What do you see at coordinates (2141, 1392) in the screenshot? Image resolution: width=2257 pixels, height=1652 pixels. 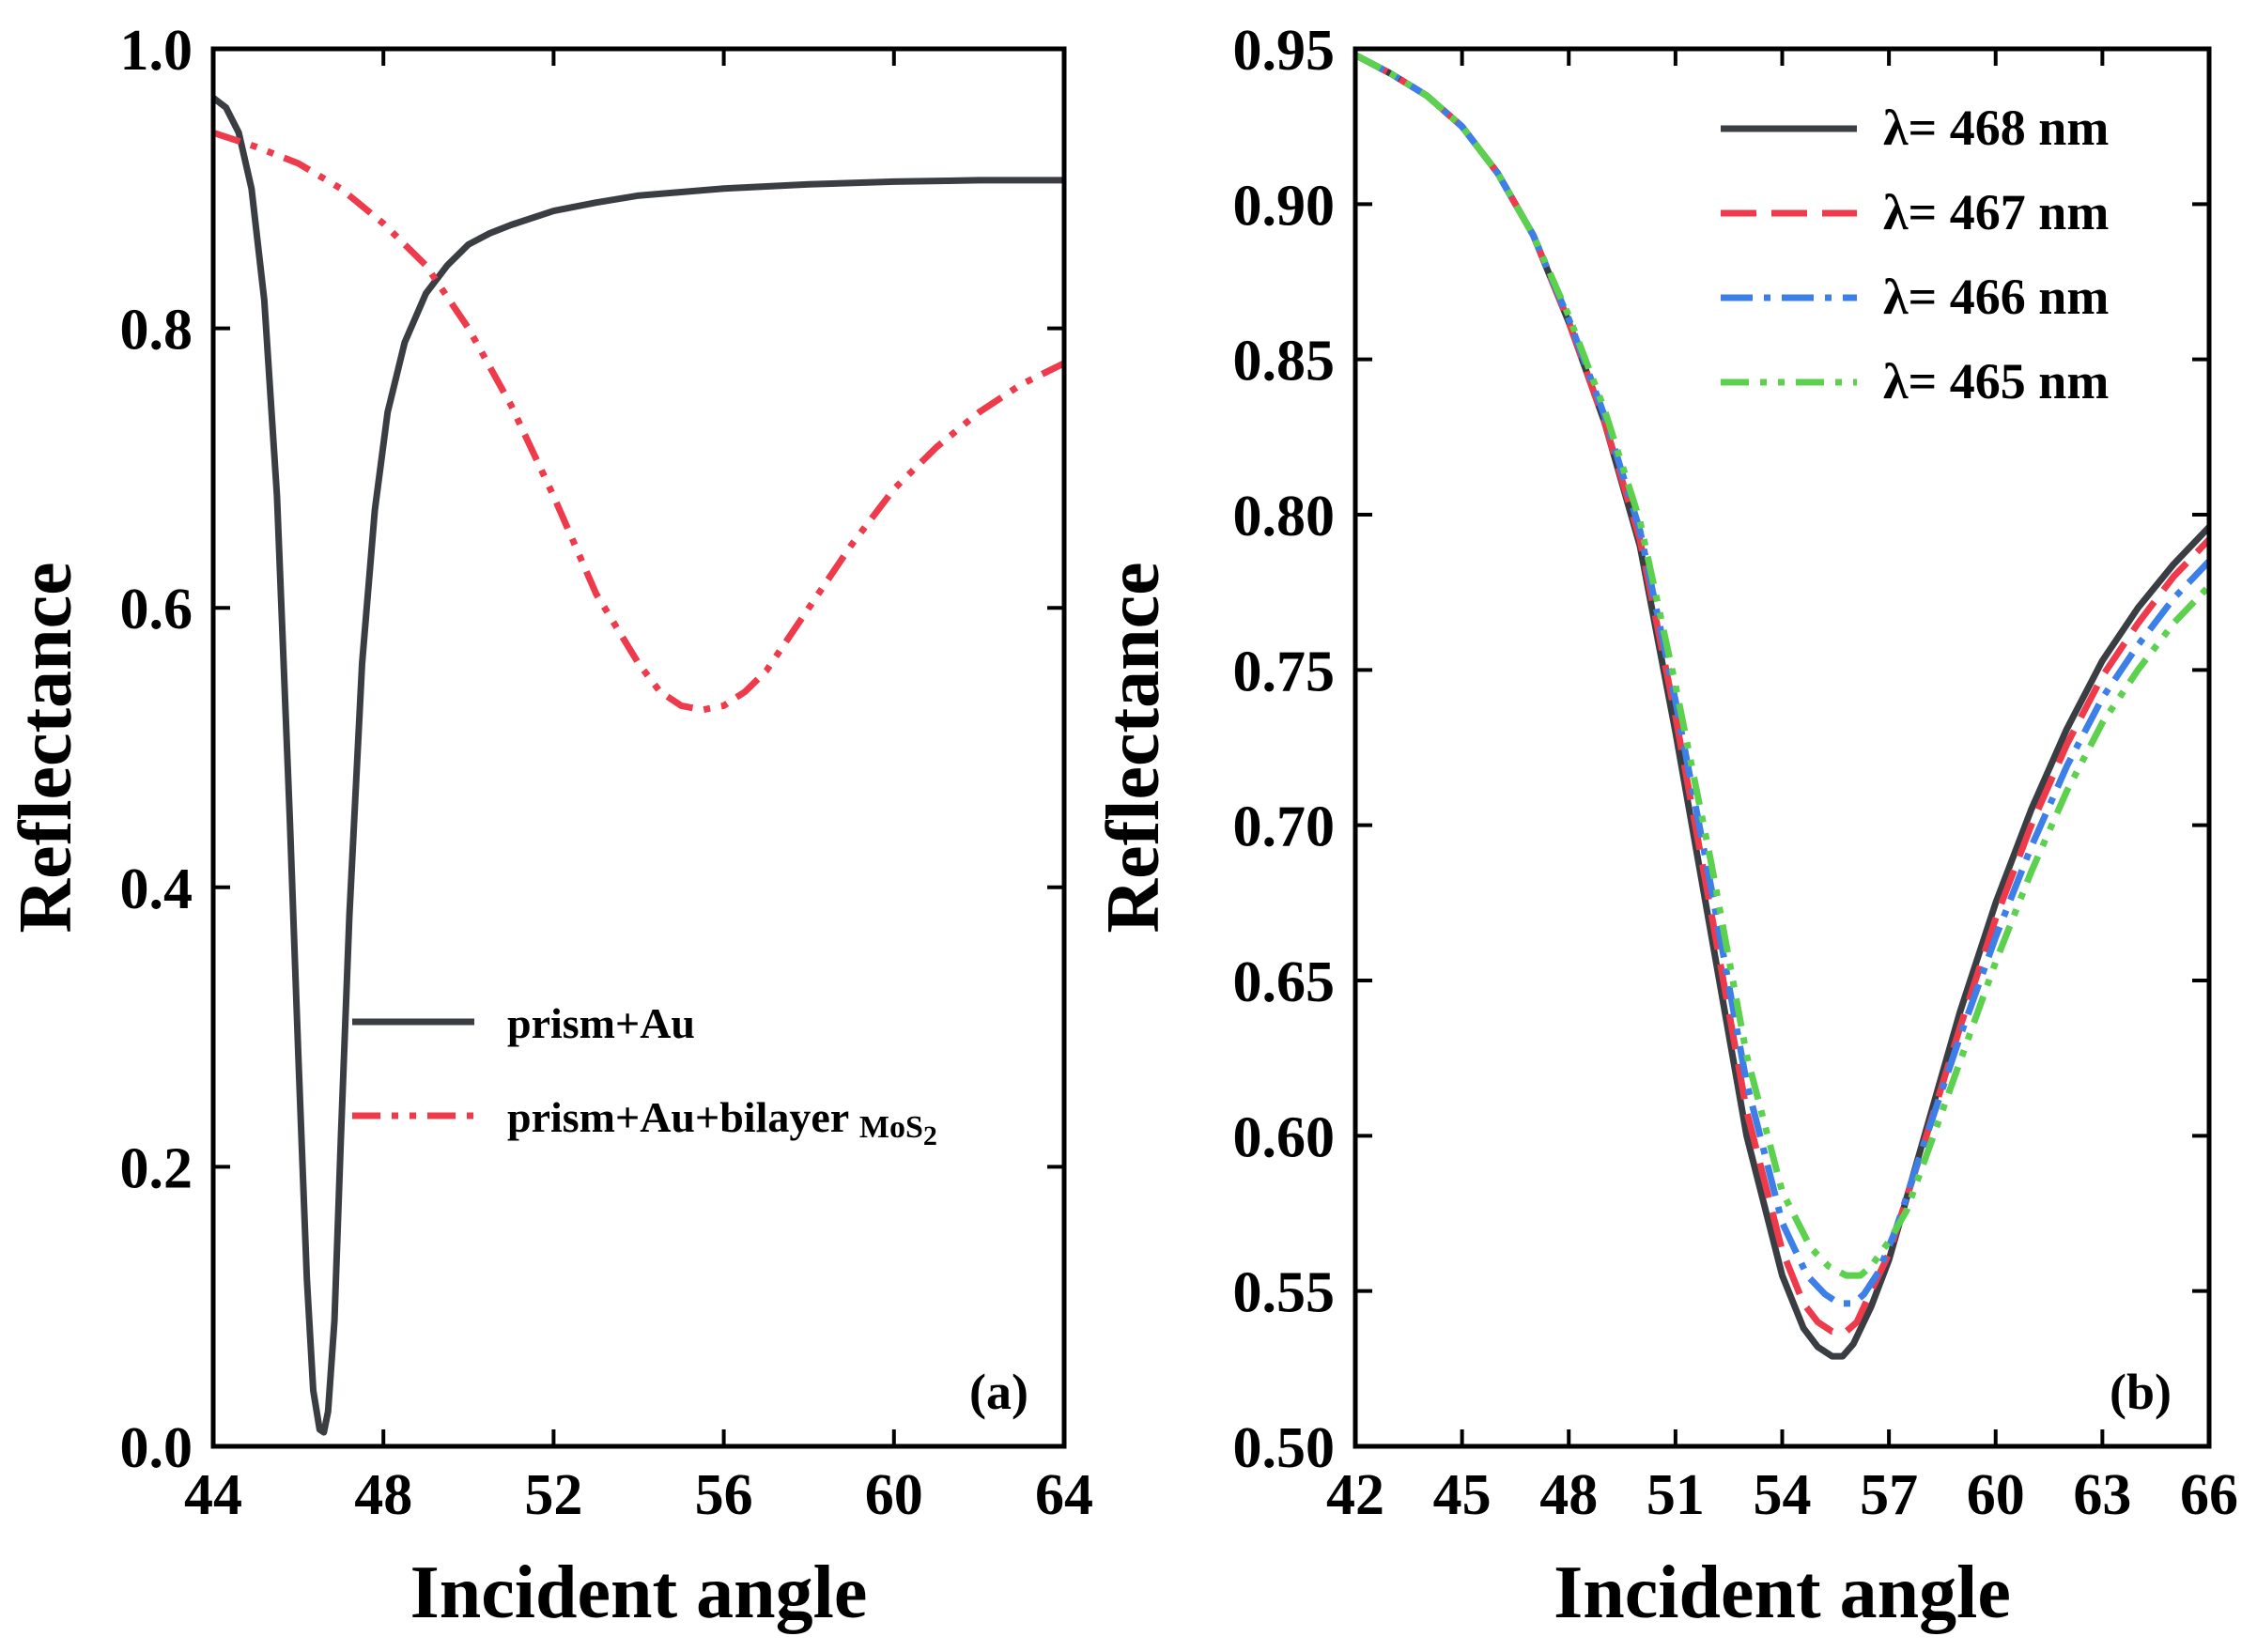 I see `panel-label: (b)` at bounding box center [2141, 1392].